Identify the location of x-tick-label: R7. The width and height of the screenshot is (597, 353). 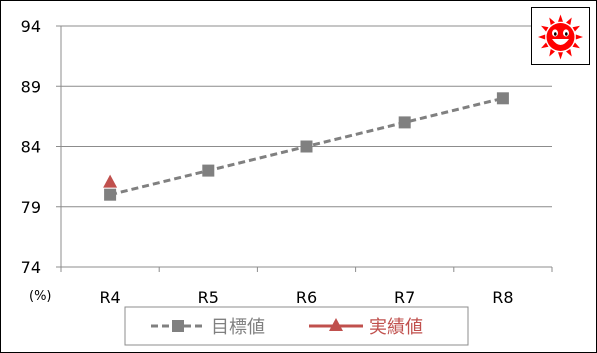
(404, 297).